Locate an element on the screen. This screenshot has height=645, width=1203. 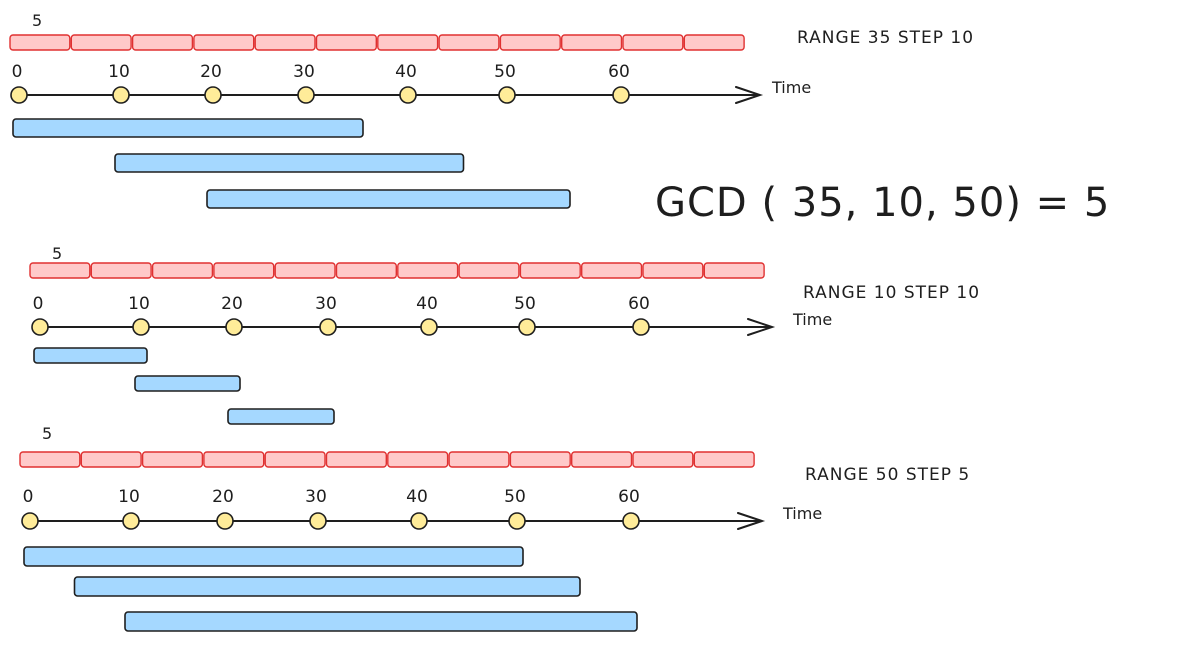
range-step-label: RANGE 10 STEP 10 is located at coordinates (891, 293).